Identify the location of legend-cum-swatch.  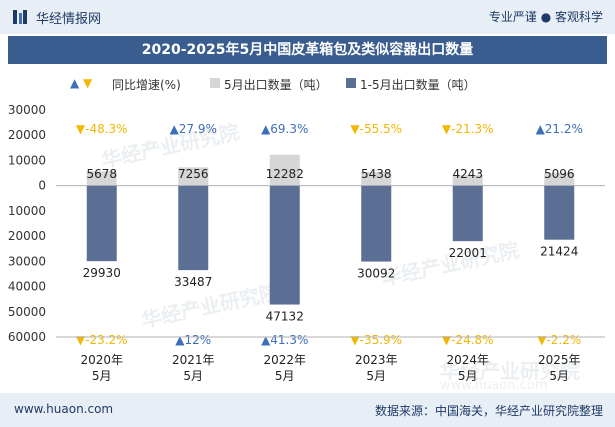
(351, 83).